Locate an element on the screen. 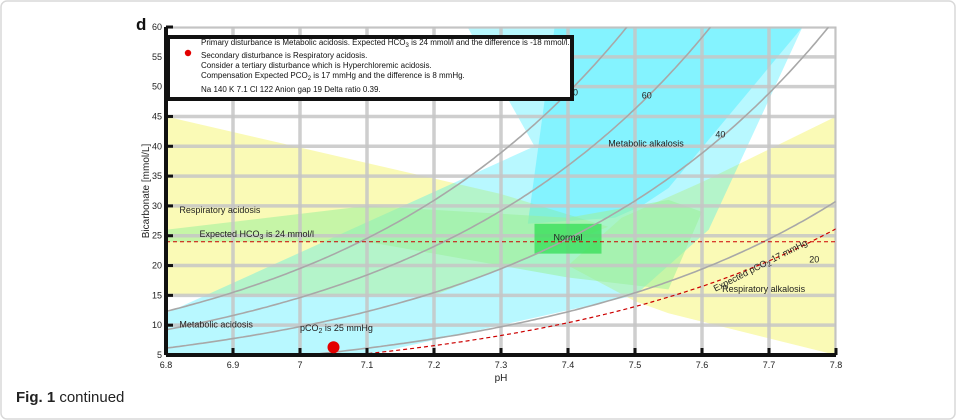  respiratory-alkalosis-label: Respiratory alkalosis is located at coordinates (764, 289).